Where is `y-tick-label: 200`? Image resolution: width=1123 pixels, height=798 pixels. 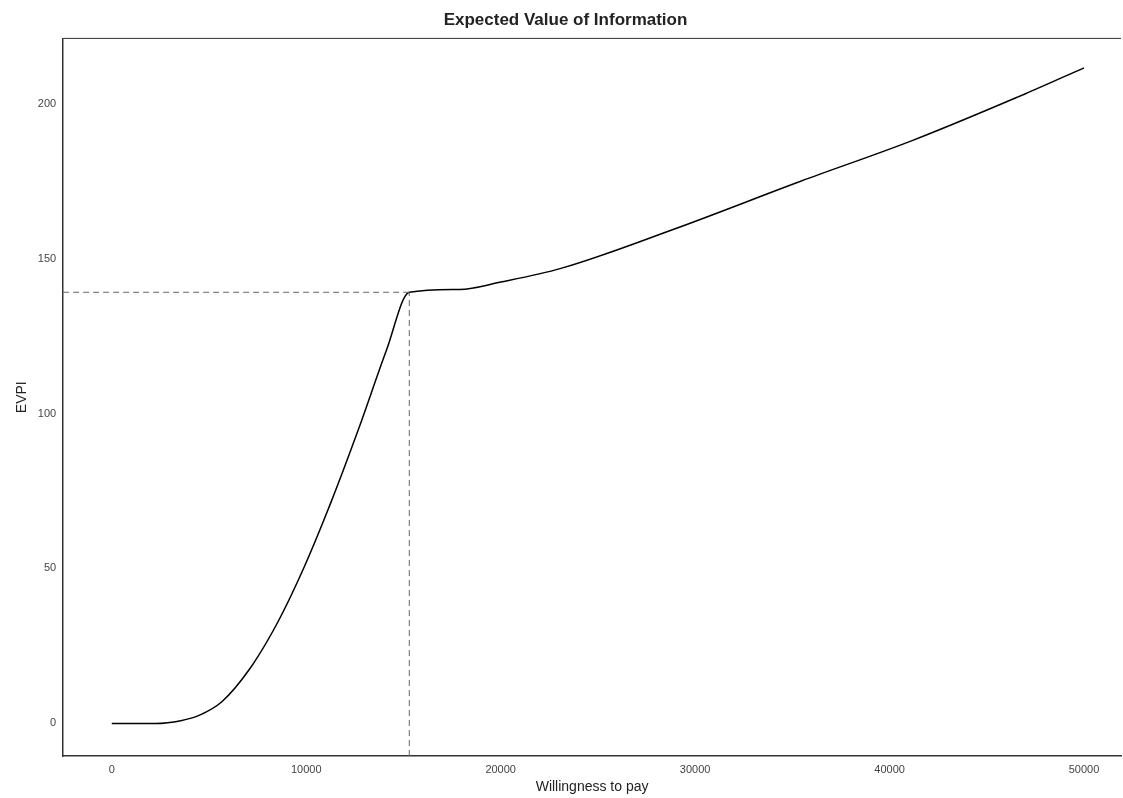
y-tick-label: 200 is located at coordinates (47, 102).